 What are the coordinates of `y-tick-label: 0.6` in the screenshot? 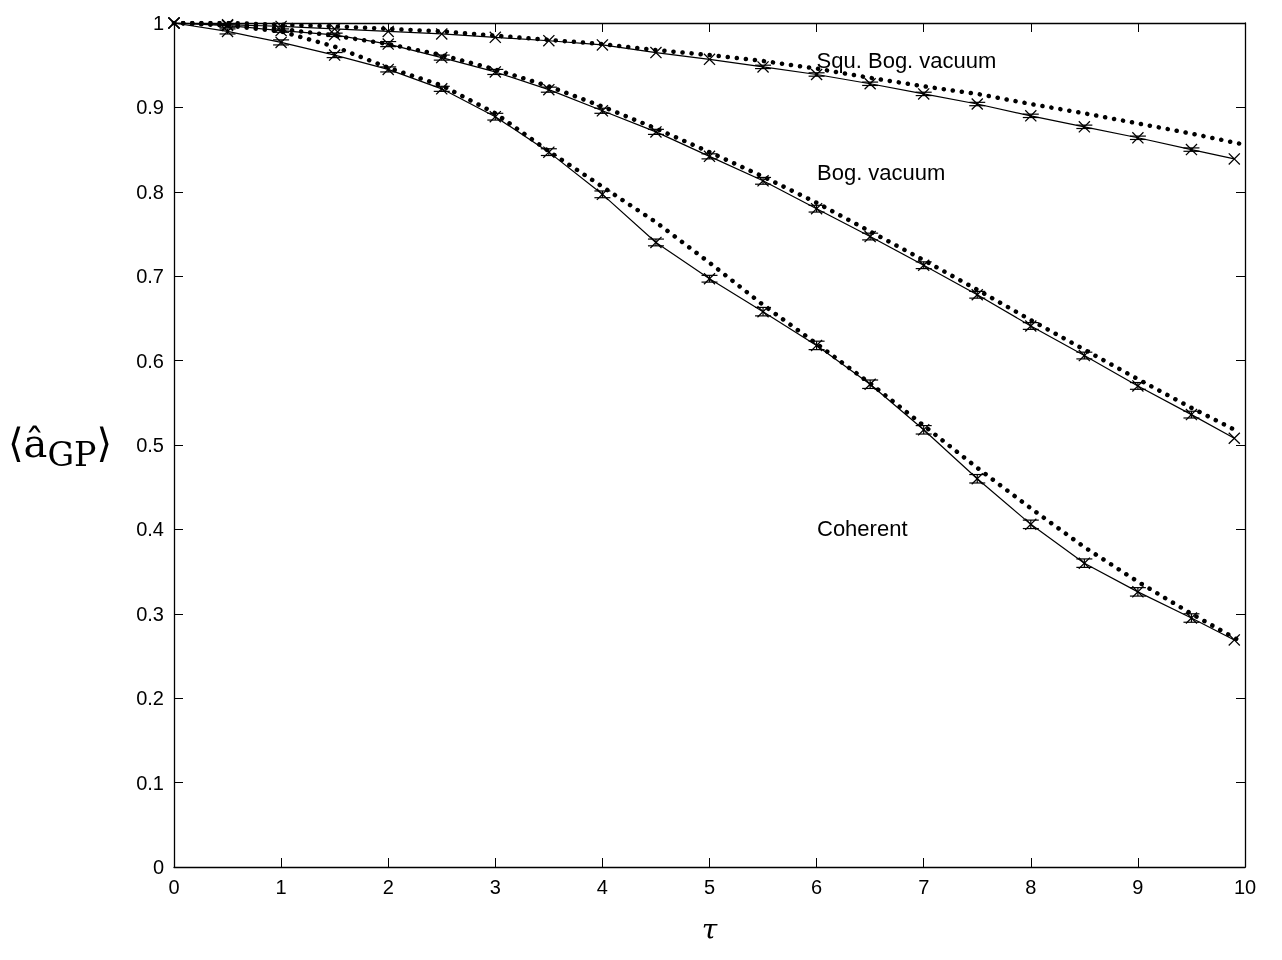 It's located at (150, 360).